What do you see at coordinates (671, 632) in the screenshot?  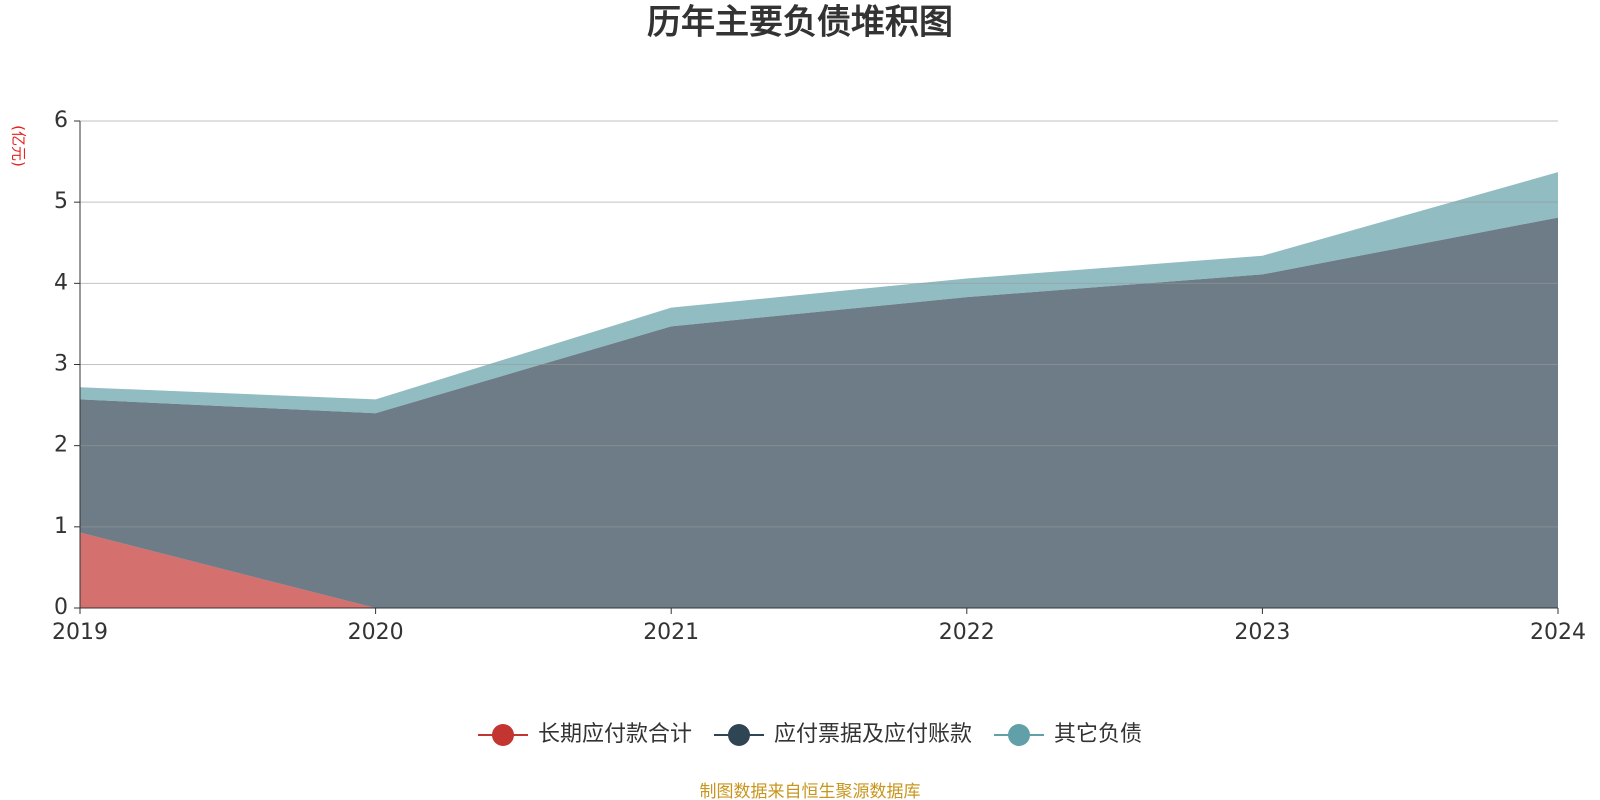 I see `x-tick-label: 2021` at bounding box center [671, 632].